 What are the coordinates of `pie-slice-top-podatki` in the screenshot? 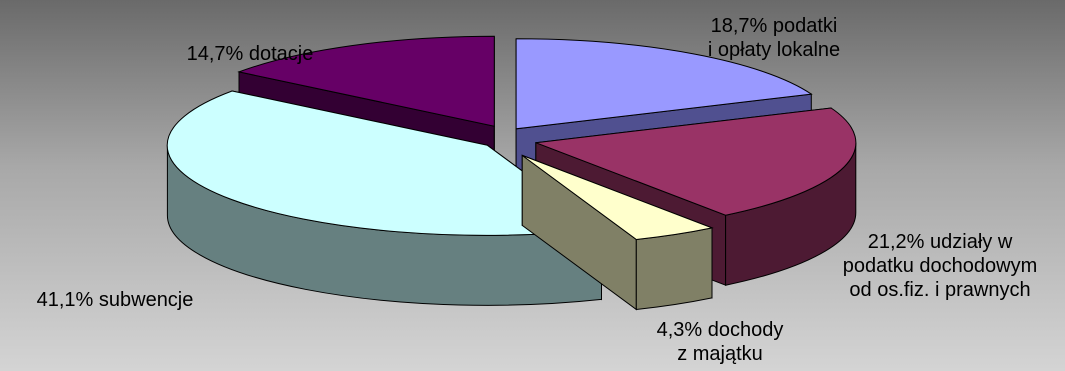 It's located at (664, 84).